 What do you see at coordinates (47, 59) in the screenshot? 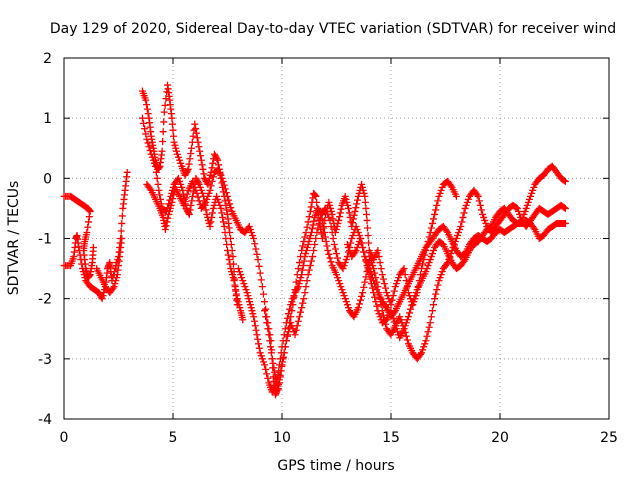
I see `y-tick-label: 2` at bounding box center [47, 59].